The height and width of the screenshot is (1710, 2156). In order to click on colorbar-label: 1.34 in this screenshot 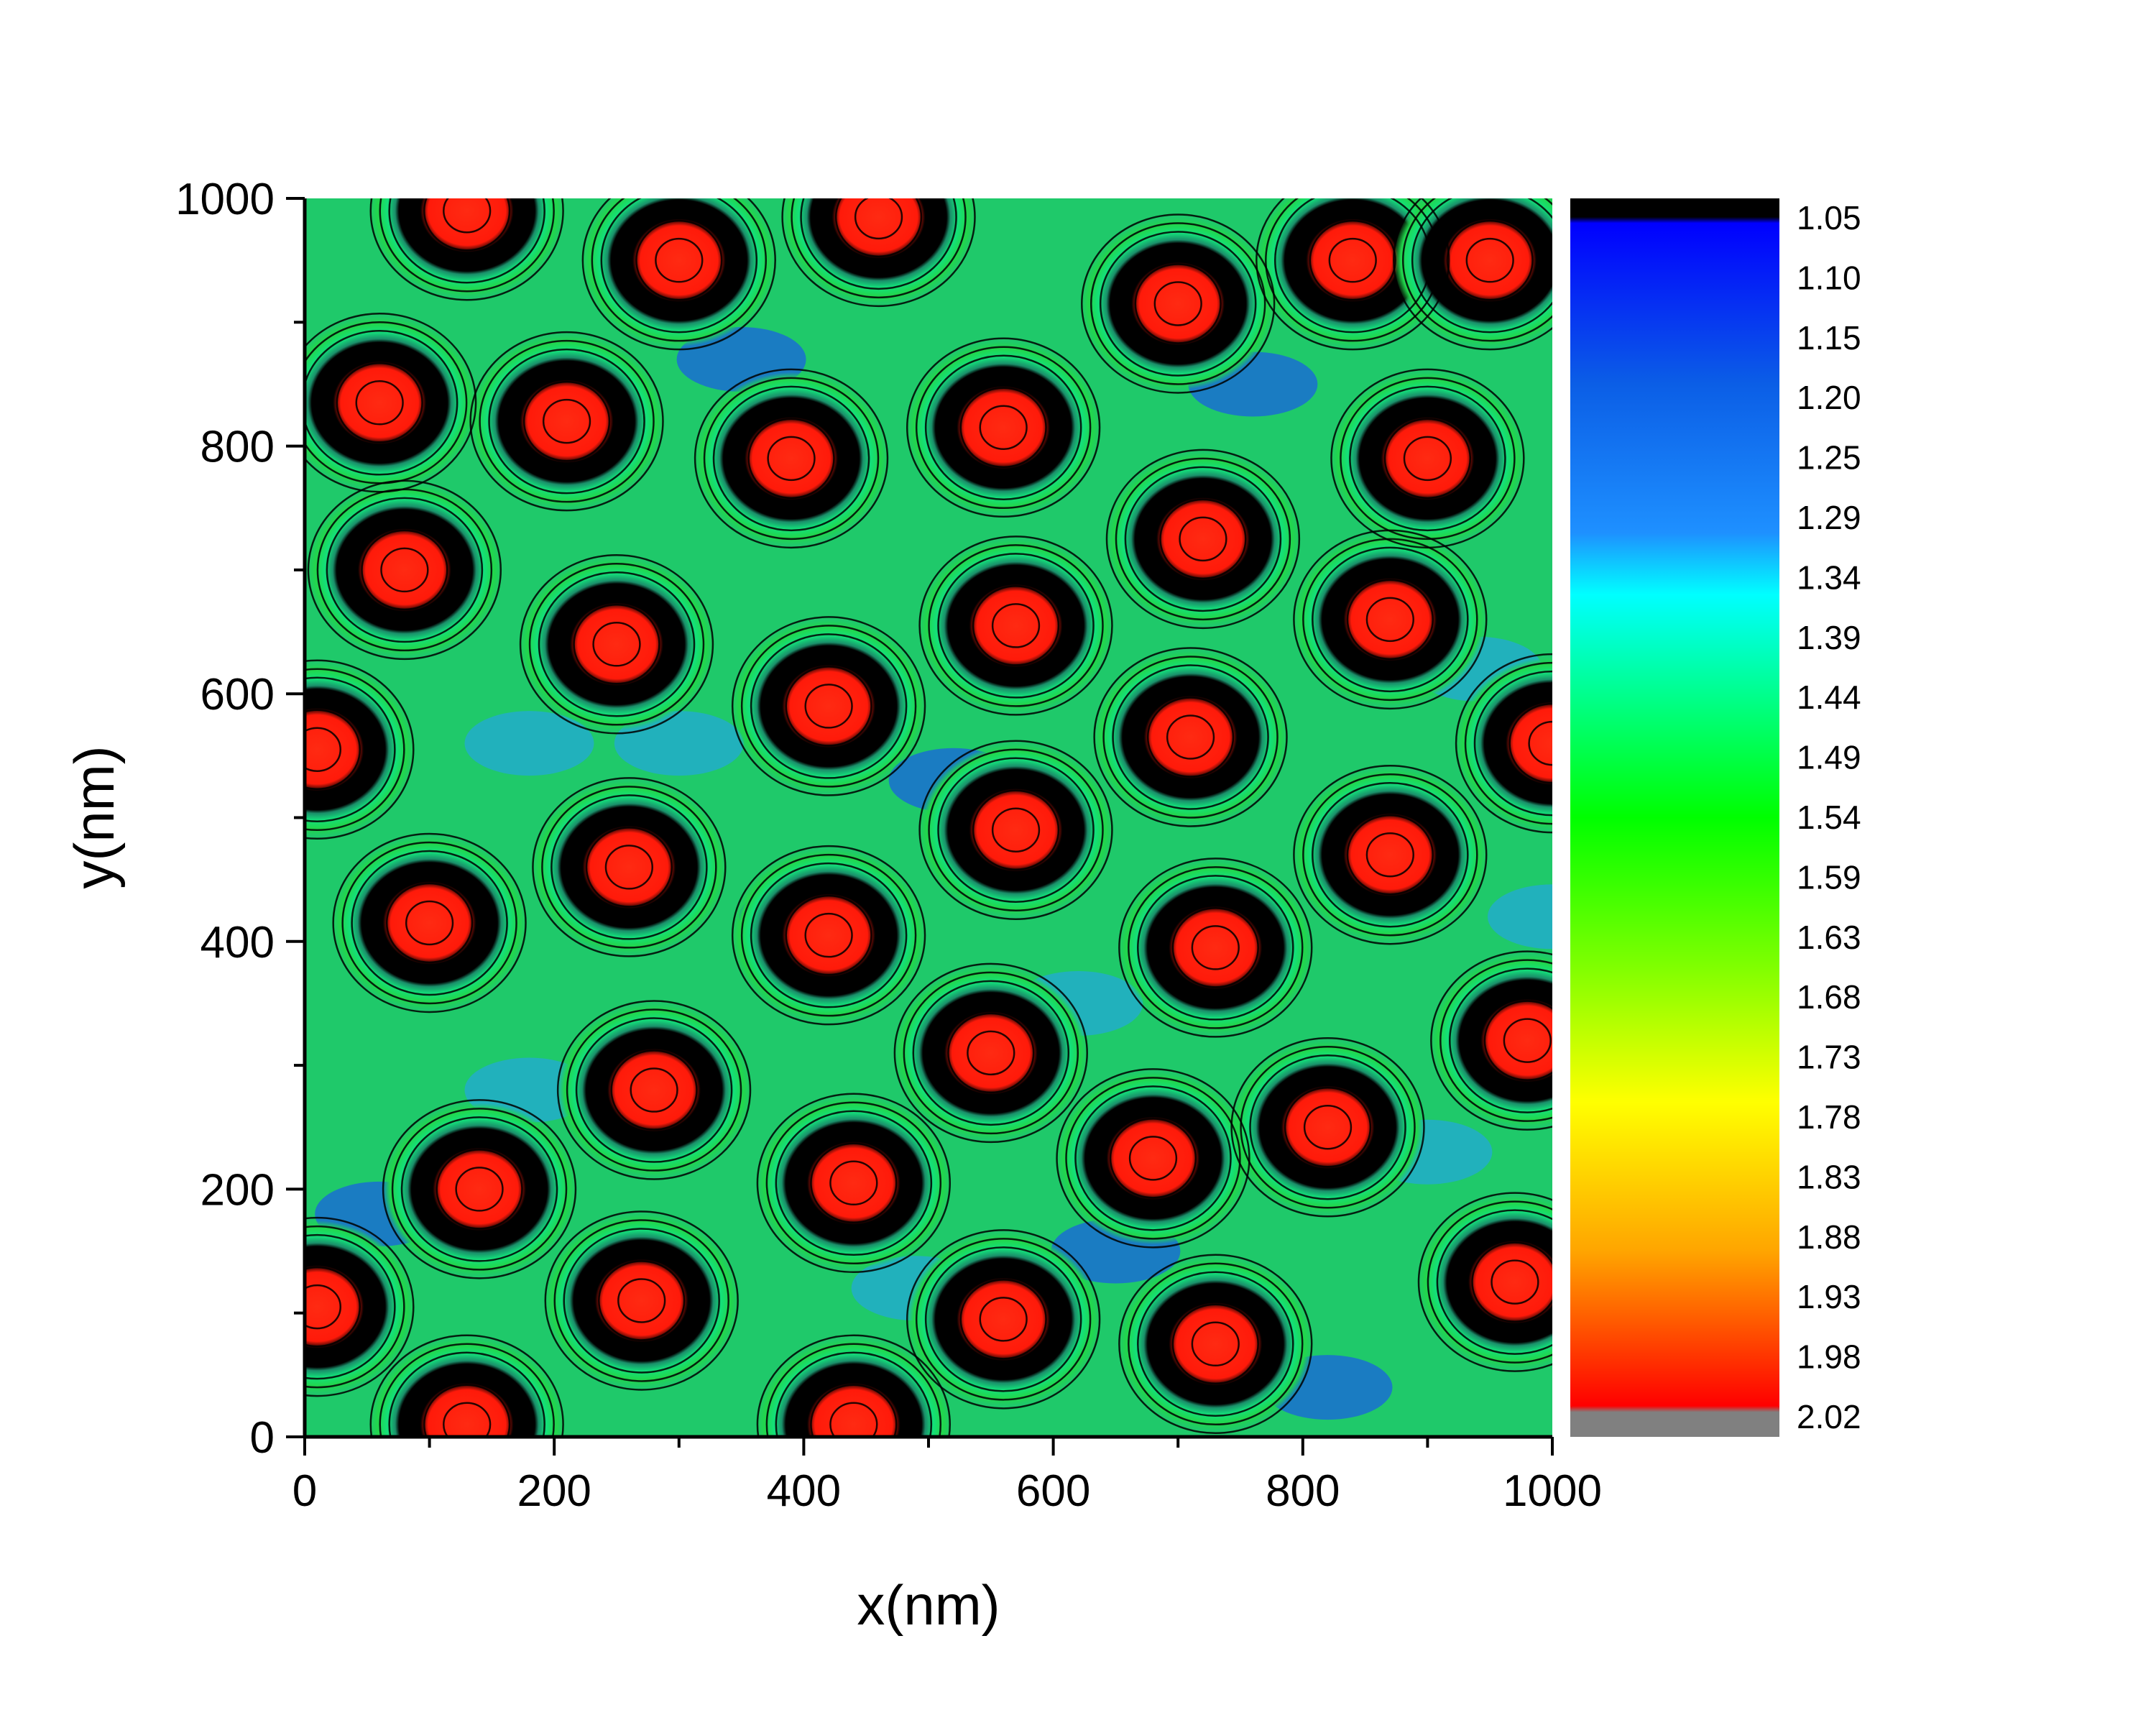, I will do `click(1829, 577)`.